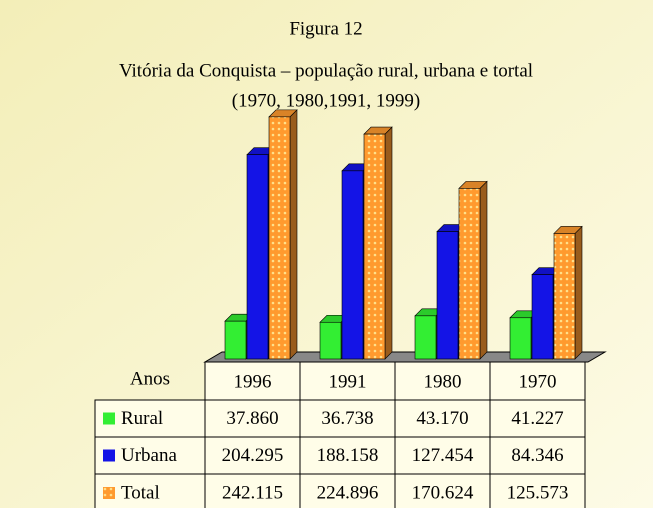 Image resolution: width=653 pixels, height=508 pixels. I want to click on data-label: 41.227, so click(537, 418).